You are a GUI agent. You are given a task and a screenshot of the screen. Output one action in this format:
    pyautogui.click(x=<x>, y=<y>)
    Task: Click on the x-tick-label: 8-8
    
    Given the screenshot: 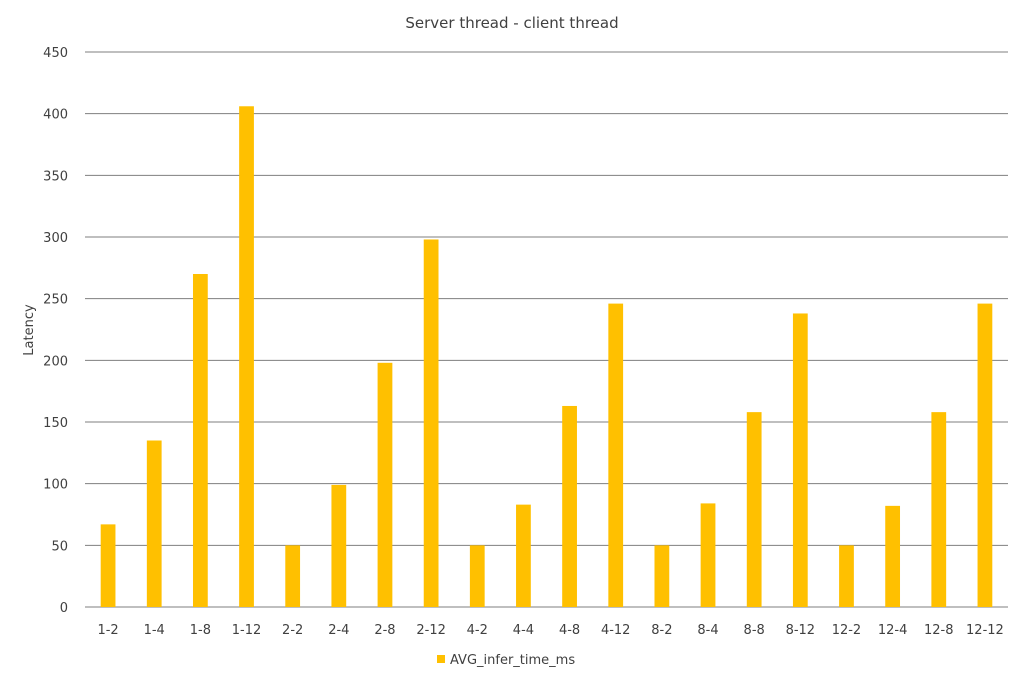 What is the action you would take?
    pyautogui.click(x=754, y=630)
    